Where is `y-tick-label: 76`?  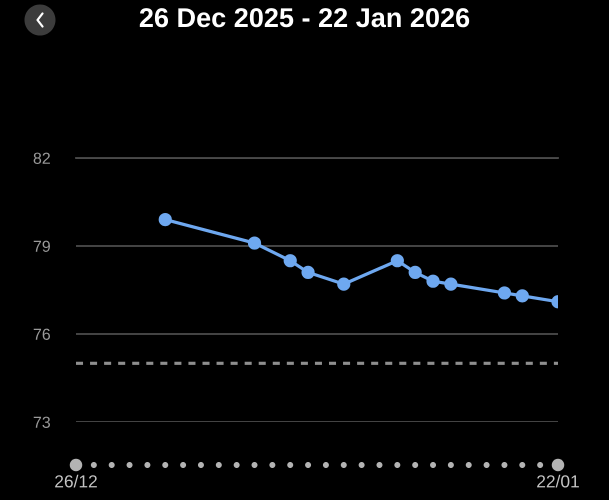 y-tick-label: 76 is located at coordinates (42, 334).